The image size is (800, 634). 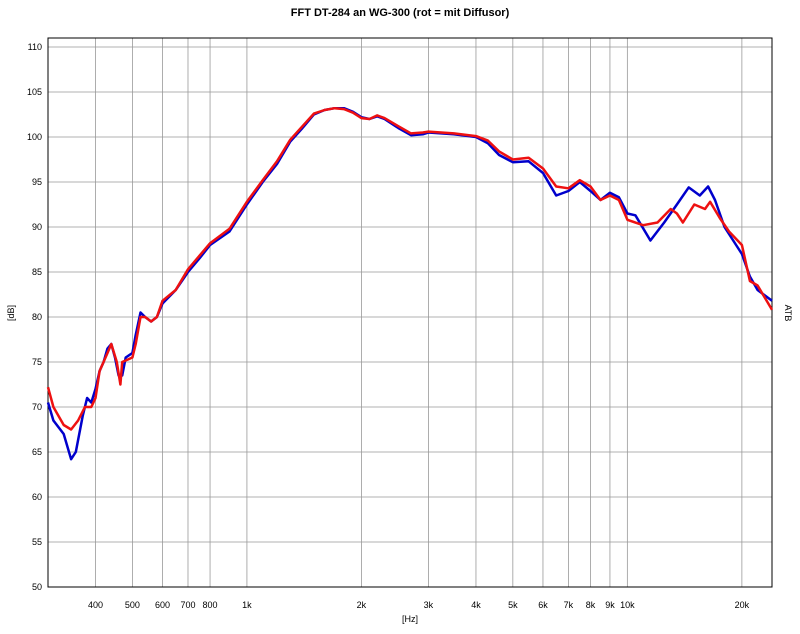 What do you see at coordinates (37, 182) in the screenshot?
I see `y-tick-label: 95` at bounding box center [37, 182].